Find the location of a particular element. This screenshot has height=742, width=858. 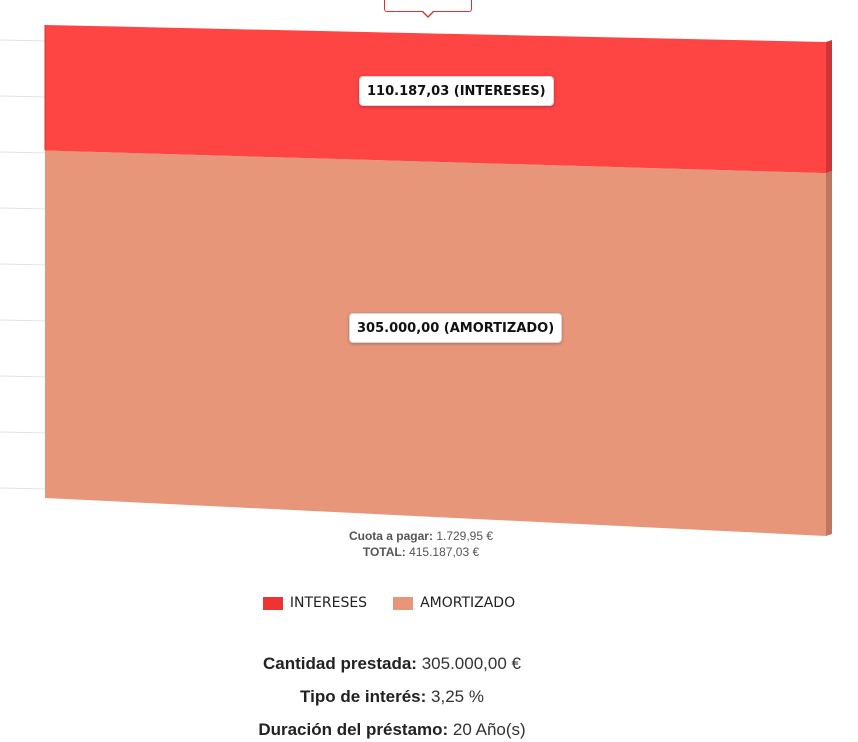

data-label-amortizado: 305.000,00 (AMORTIZADO) is located at coordinates (456, 328).